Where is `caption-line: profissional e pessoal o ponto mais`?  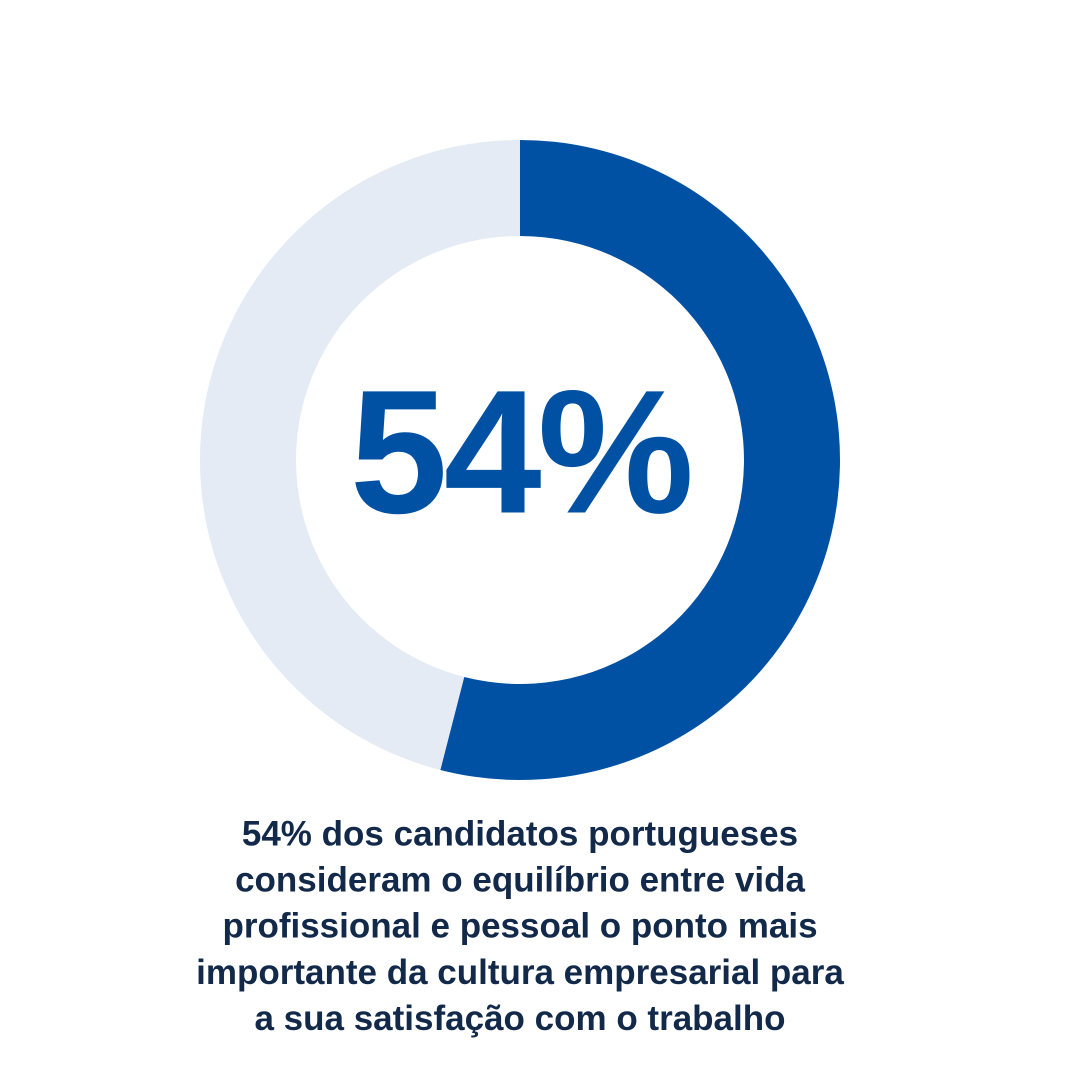 caption-line: profissional e pessoal o ponto mais is located at coordinates (519, 926).